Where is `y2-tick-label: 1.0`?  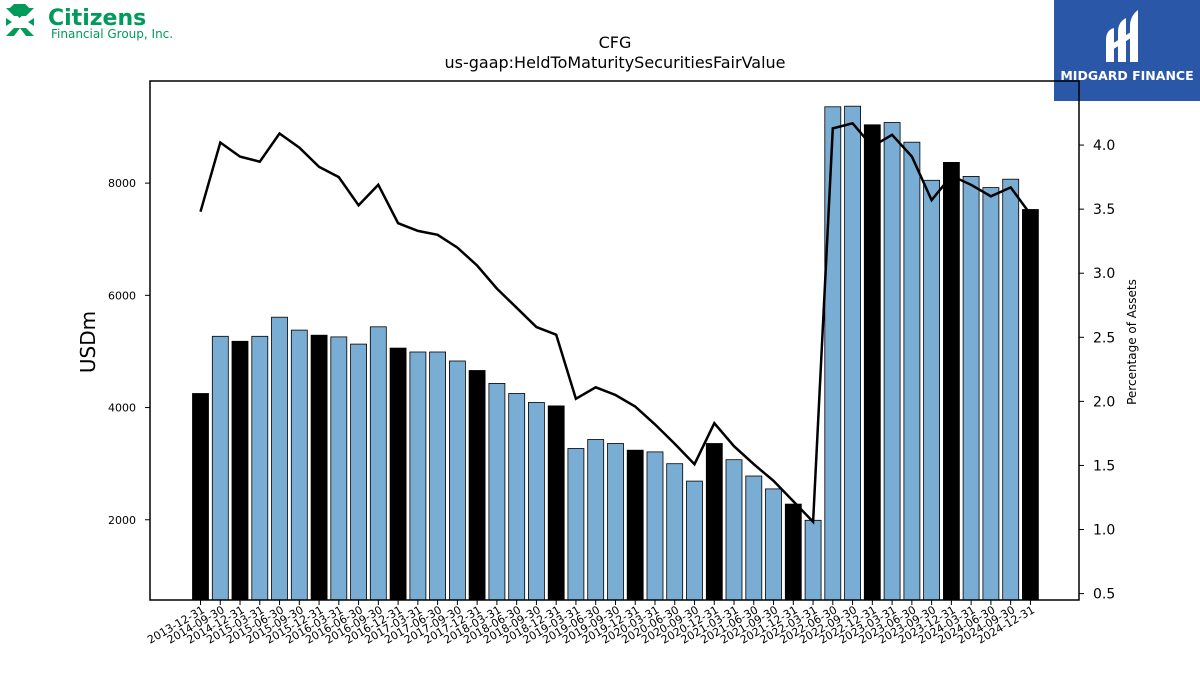 y2-tick-label: 1.0 is located at coordinates (1104, 531).